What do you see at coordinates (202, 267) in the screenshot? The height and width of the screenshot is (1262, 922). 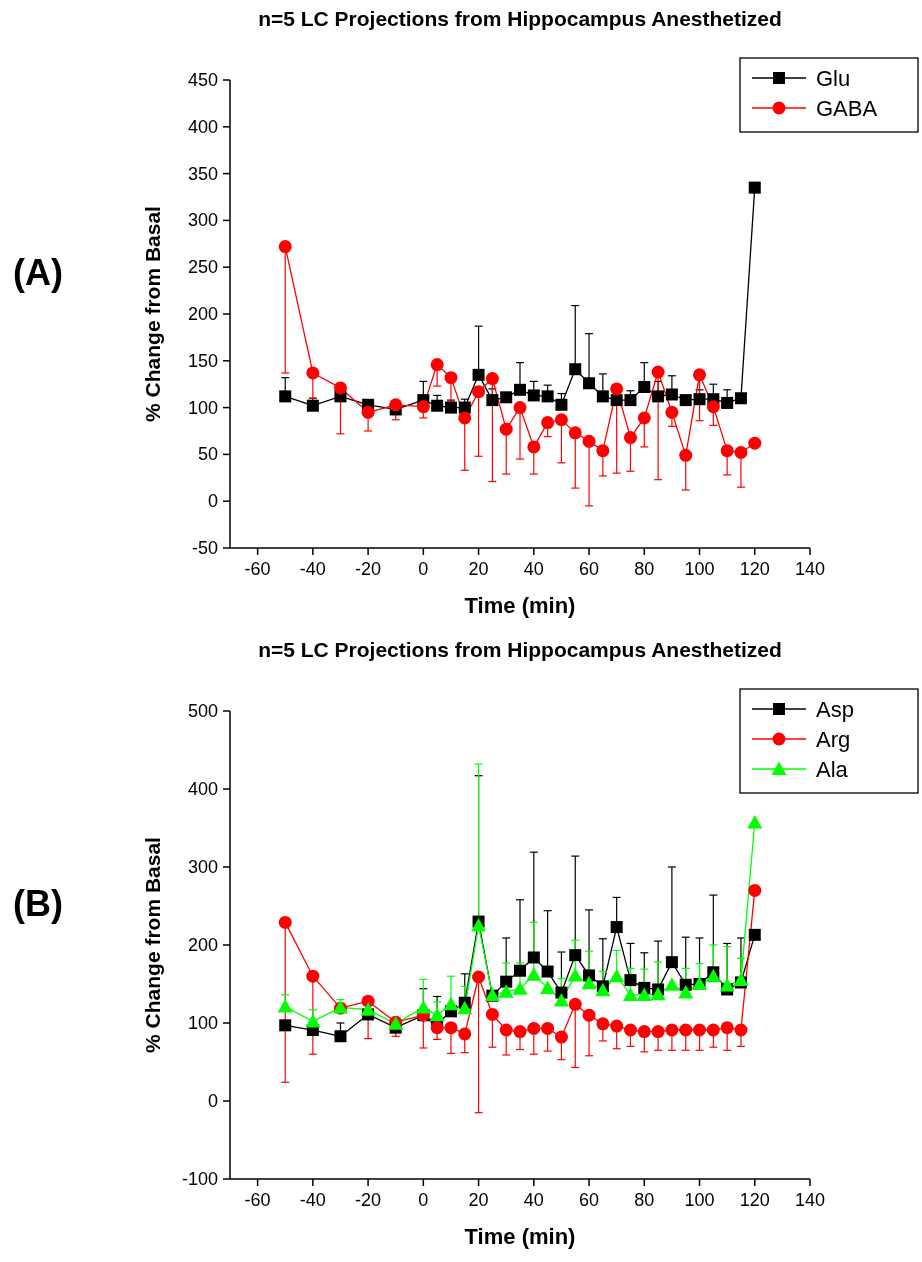 I see `y-tick-label: 250` at bounding box center [202, 267].